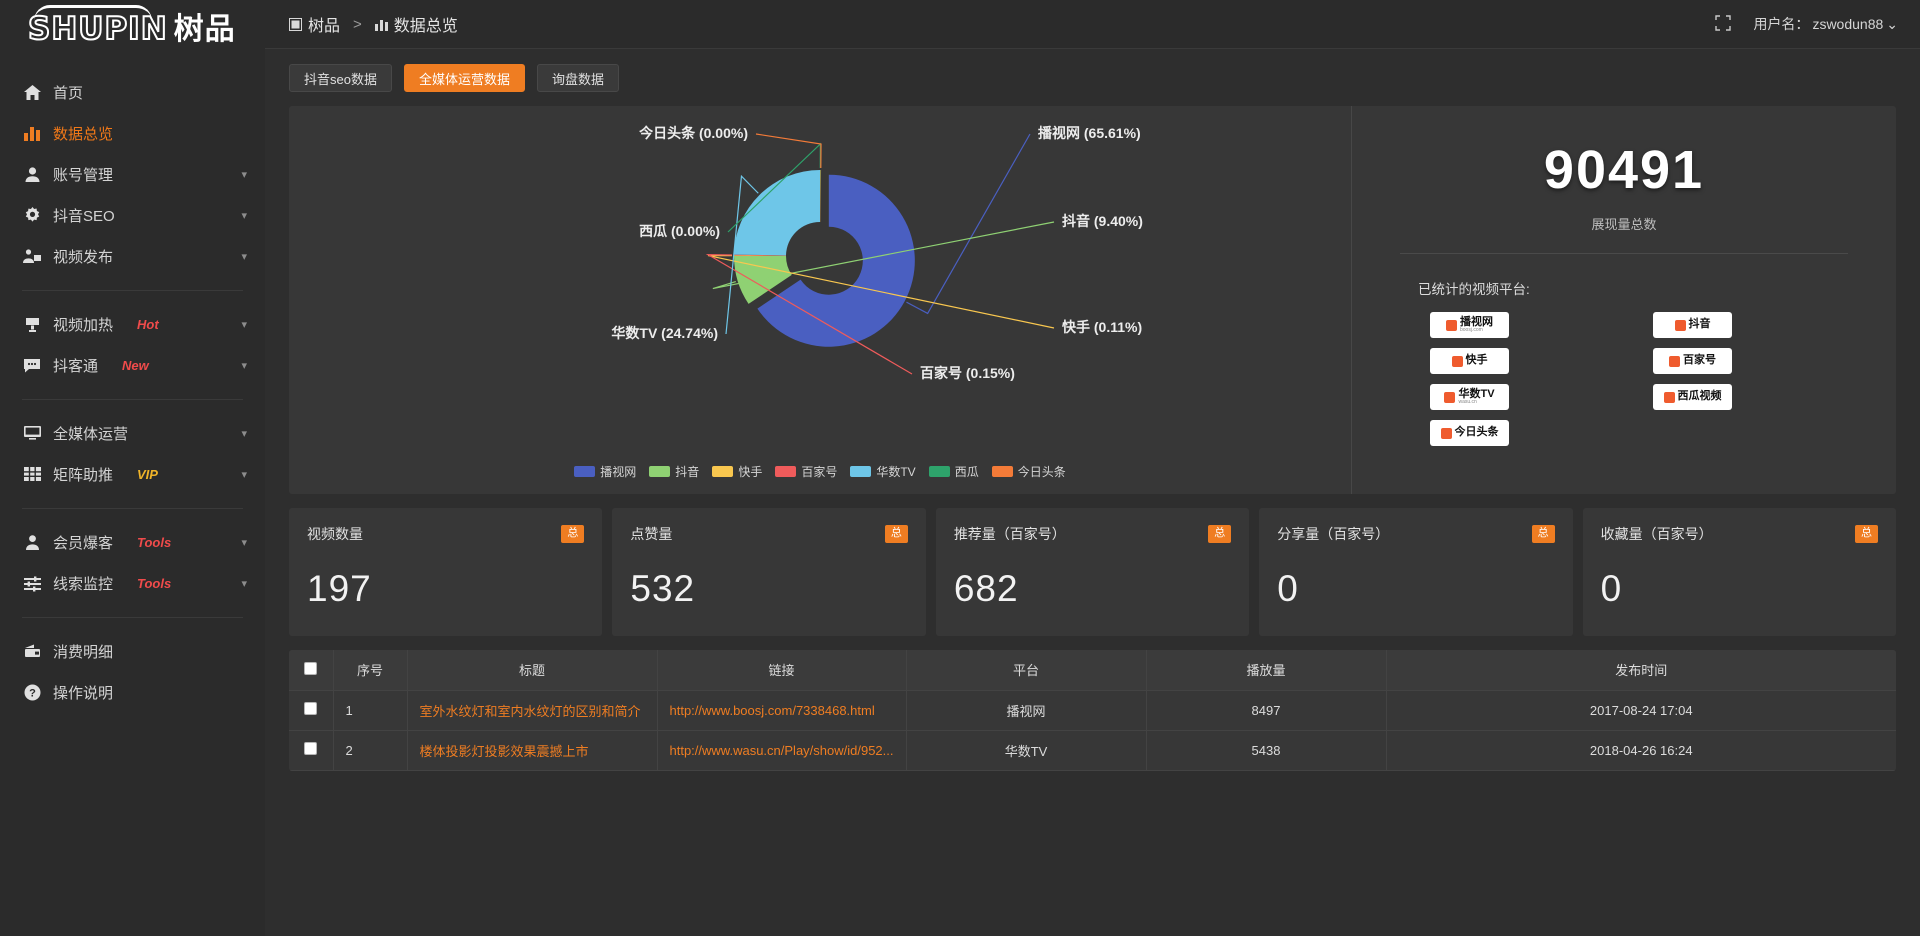 The image size is (1920, 936). Describe the element at coordinates (1288, 588) in the screenshot. I see `kpi-value: 0` at that location.